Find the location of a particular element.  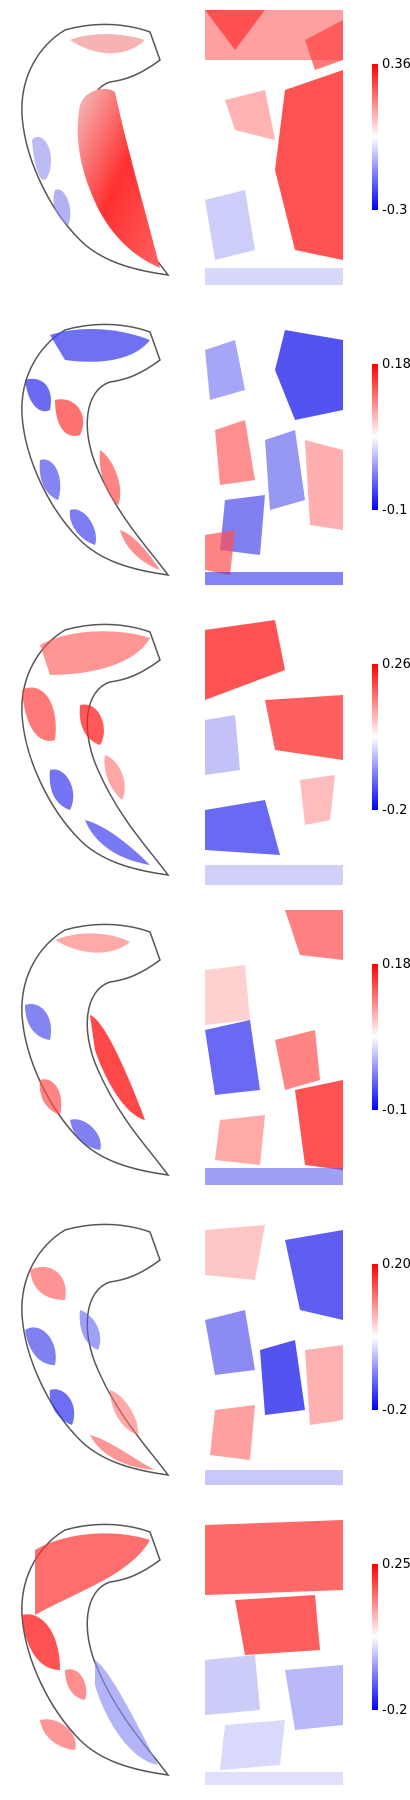

colorbar-max-label: 0.26 is located at coordinates (396, 664).